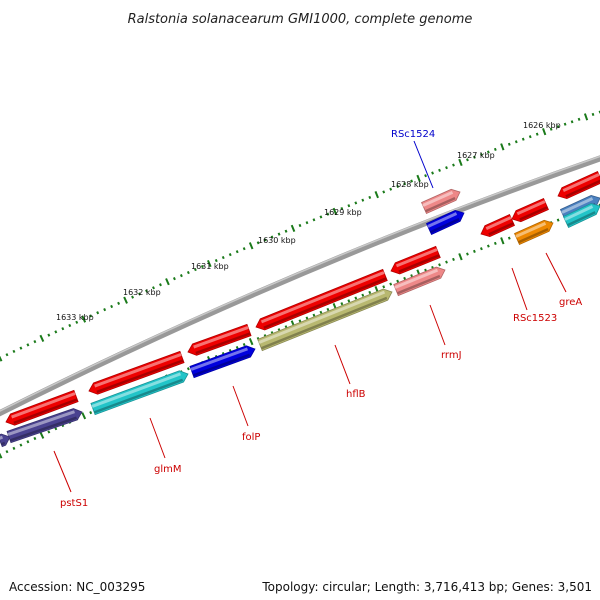 This screenshot has width=600, height=600. Describe the element at coordinates (136, 372) in the screenshot. I see `feature-glmm` at that location.